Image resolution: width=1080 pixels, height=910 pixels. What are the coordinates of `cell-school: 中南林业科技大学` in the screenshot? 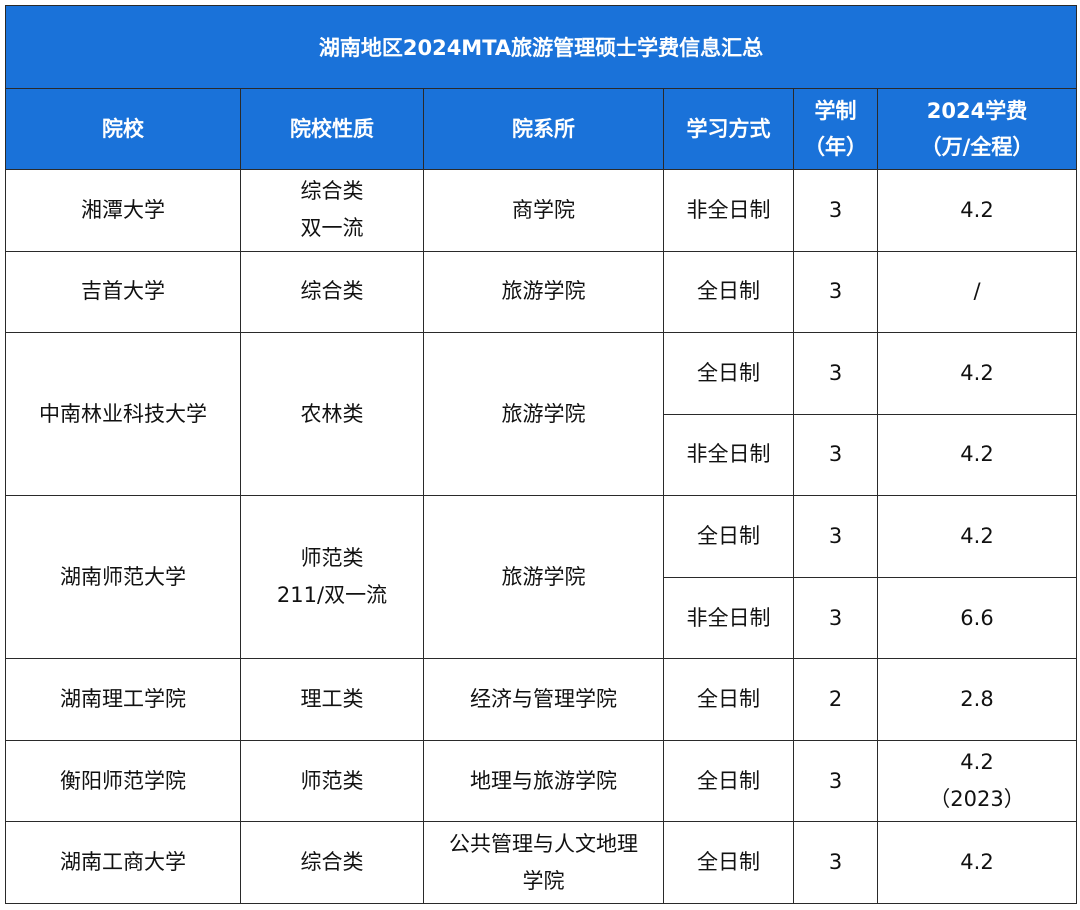 It's located at (123, 414).